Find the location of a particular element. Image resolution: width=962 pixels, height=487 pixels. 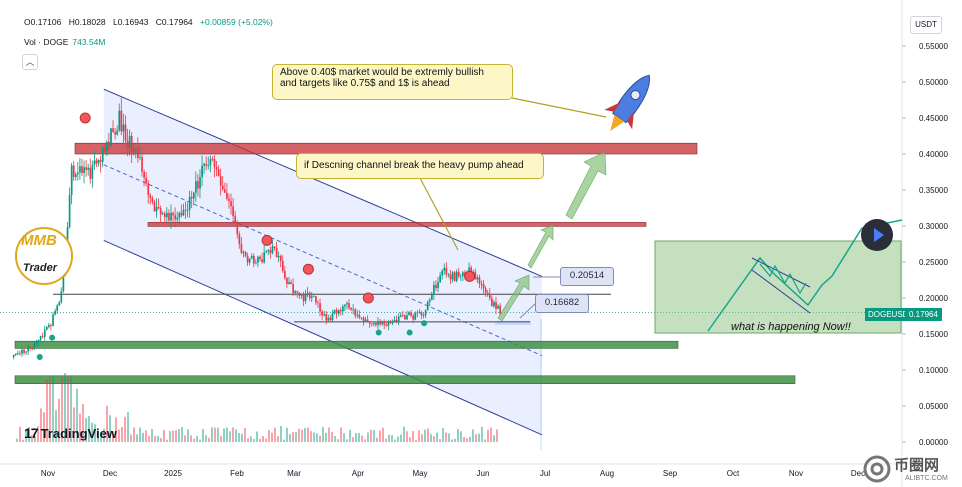

currency-label: USDT is located at coordinates (926, 25).